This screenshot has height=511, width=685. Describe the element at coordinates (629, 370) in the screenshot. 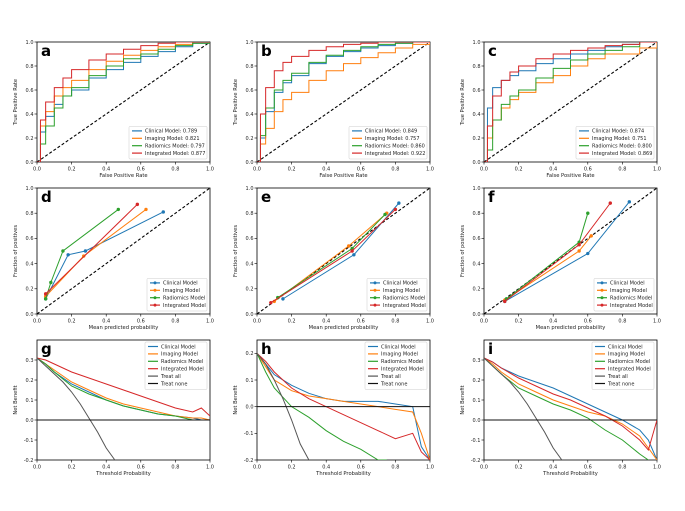

I see `legend-item: Integrated Model` at that location.